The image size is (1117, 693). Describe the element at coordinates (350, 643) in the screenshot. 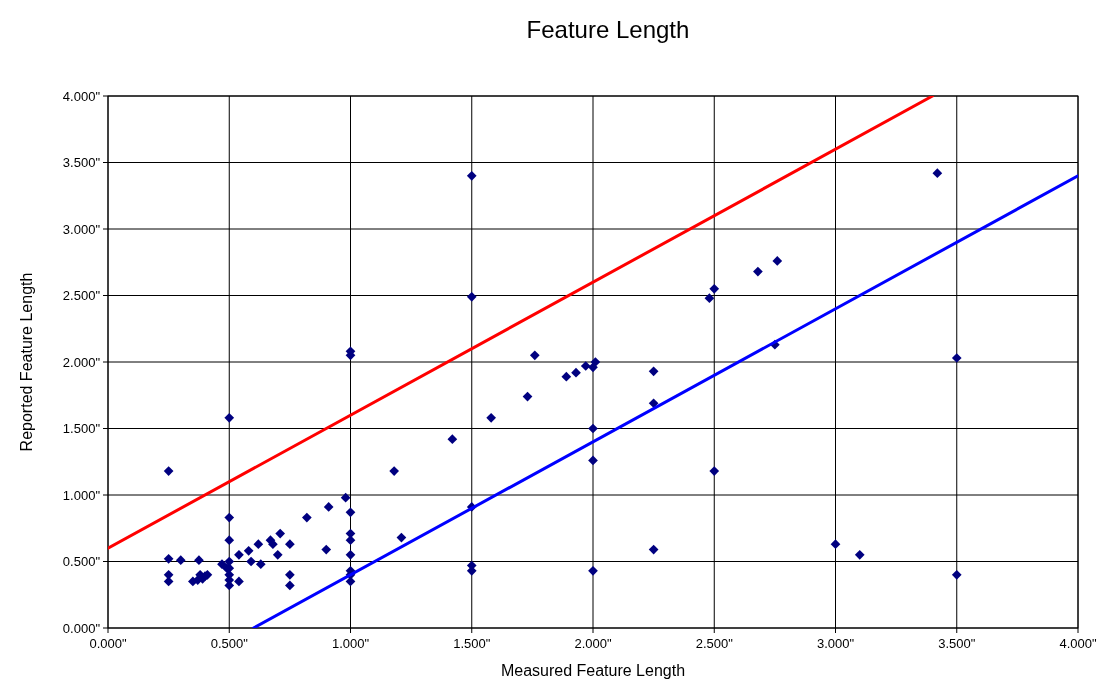

I see `x-tick-label: 1.000"` at that location.